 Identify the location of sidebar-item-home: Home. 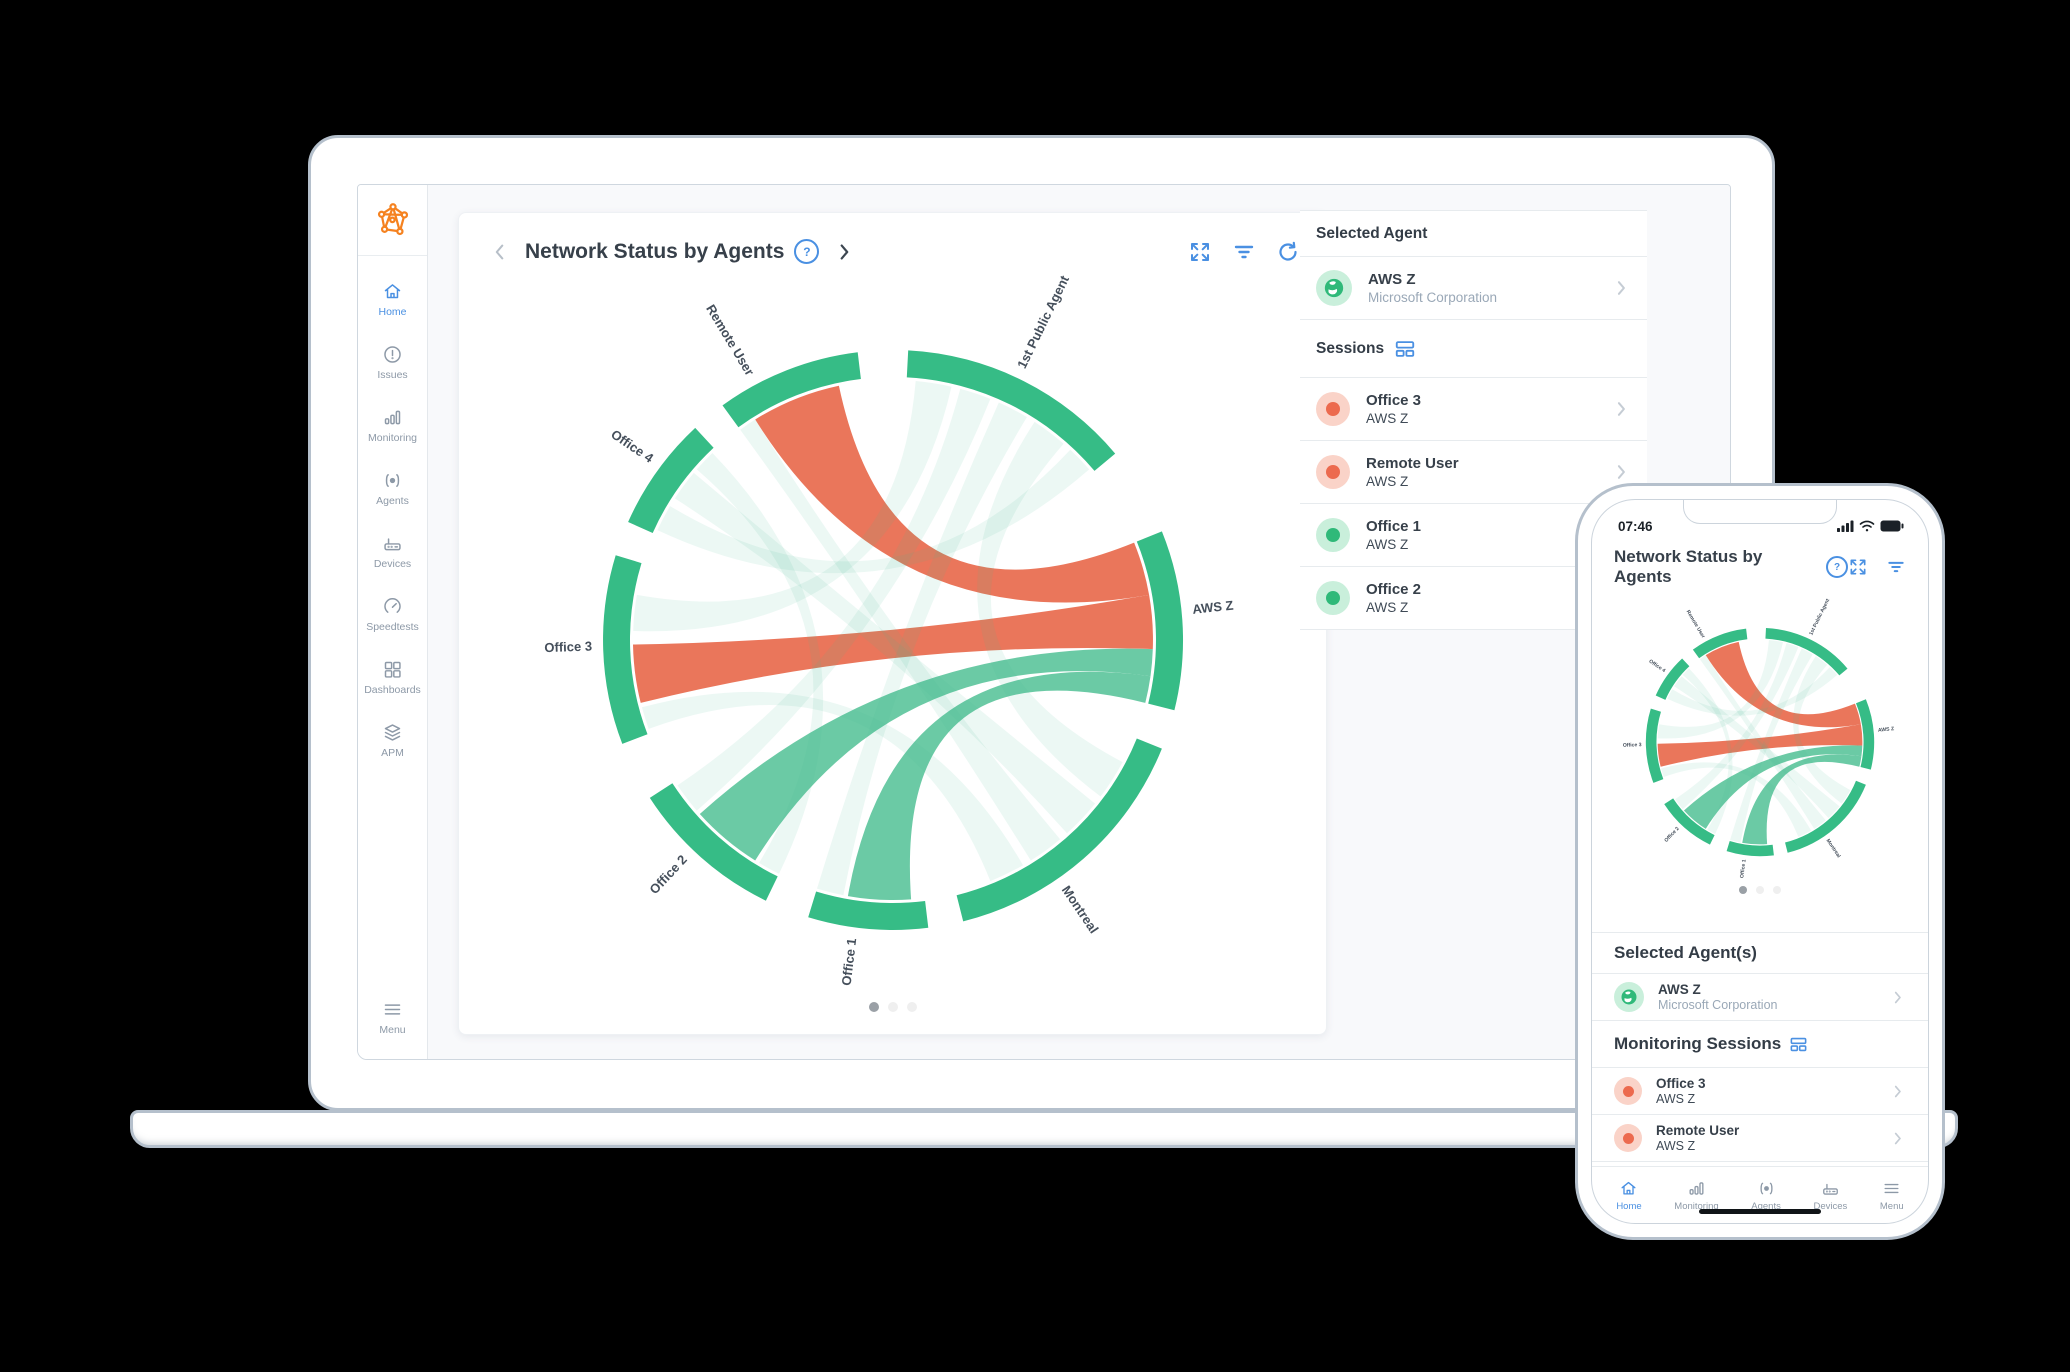
(392, 299).